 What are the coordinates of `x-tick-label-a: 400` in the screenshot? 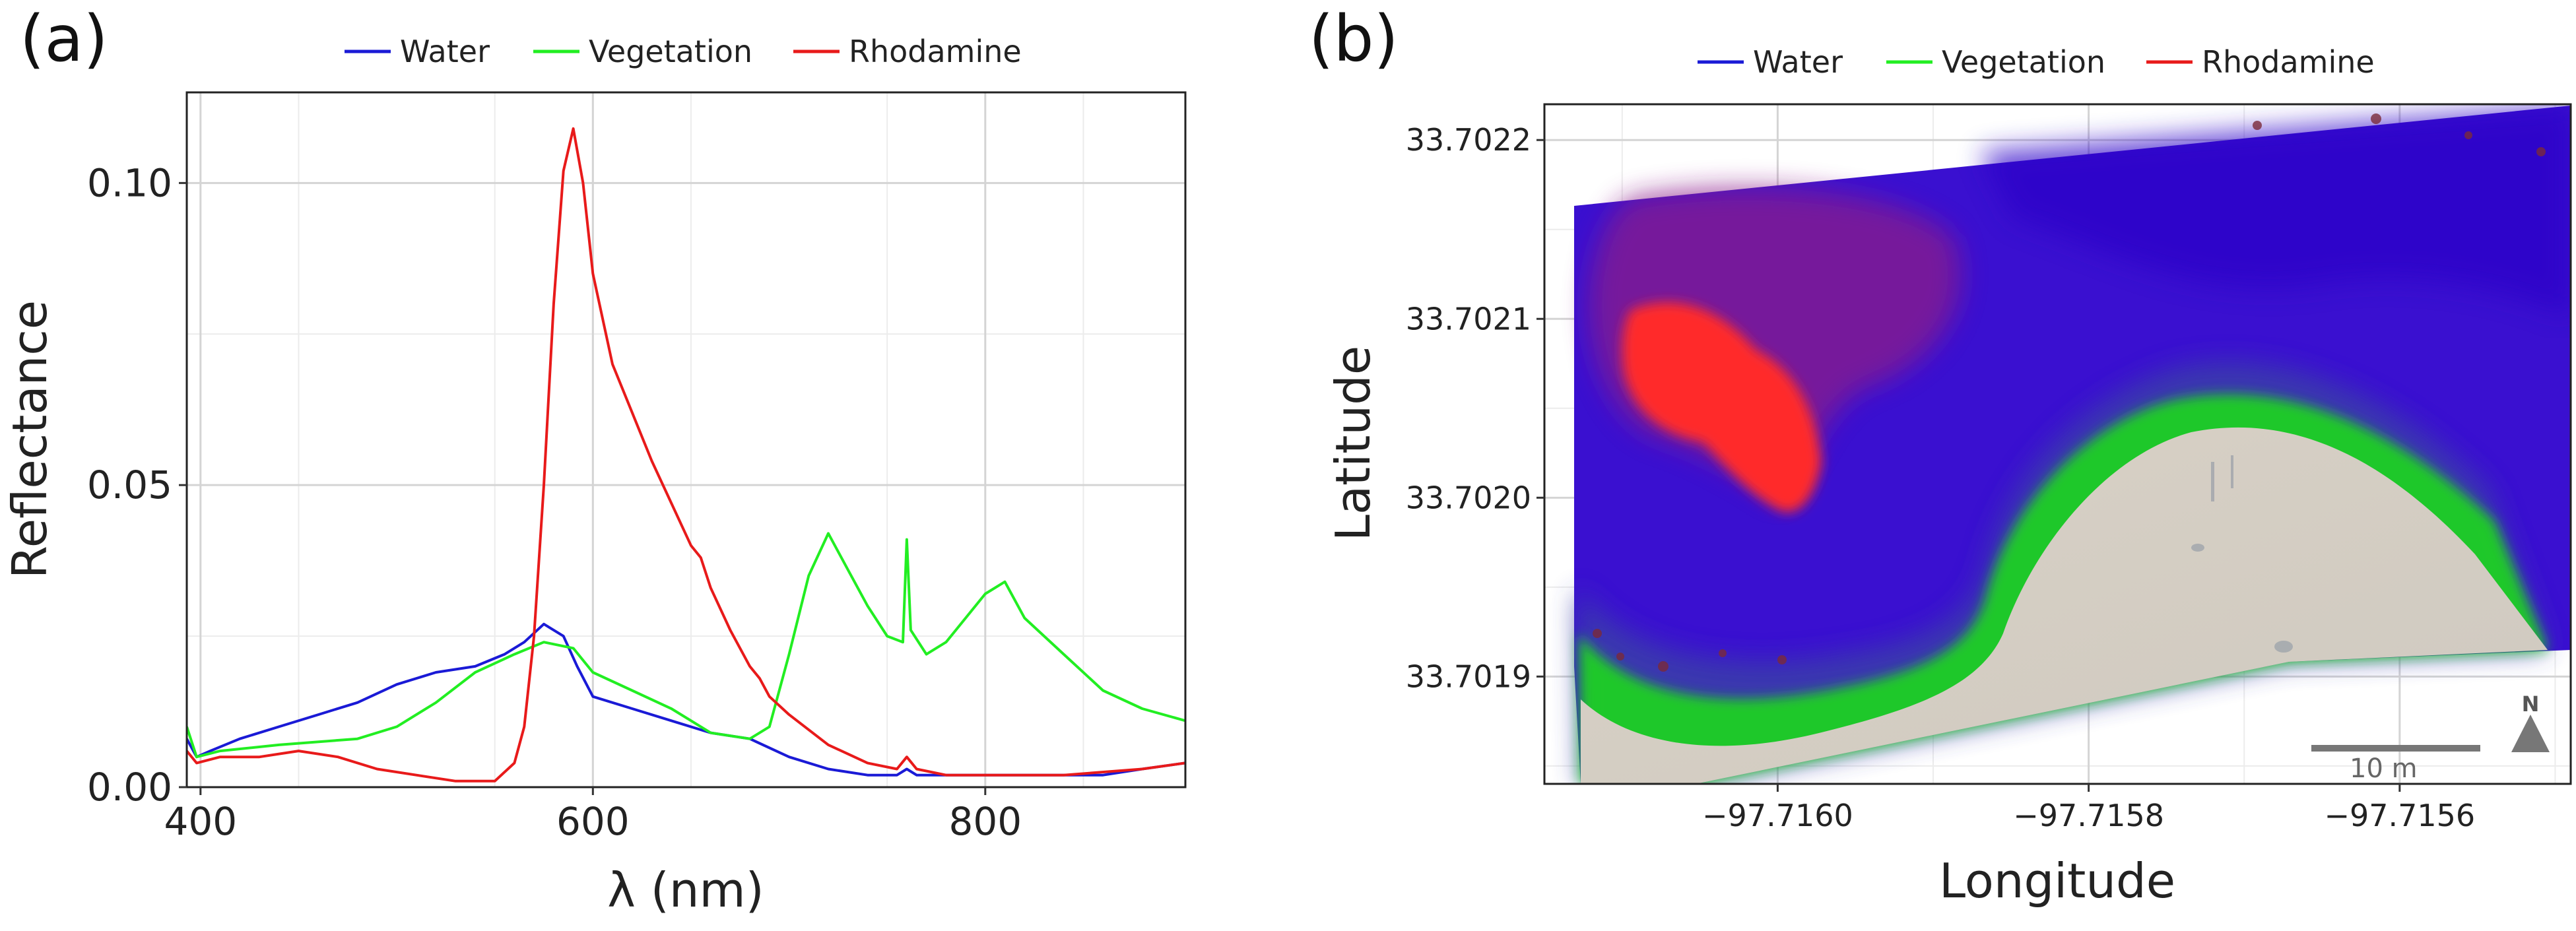 It's located at (200, 821).